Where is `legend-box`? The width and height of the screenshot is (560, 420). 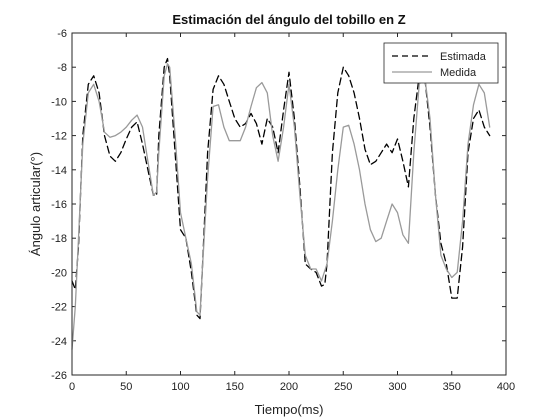 legend-box is located at coordinates (441, 63).